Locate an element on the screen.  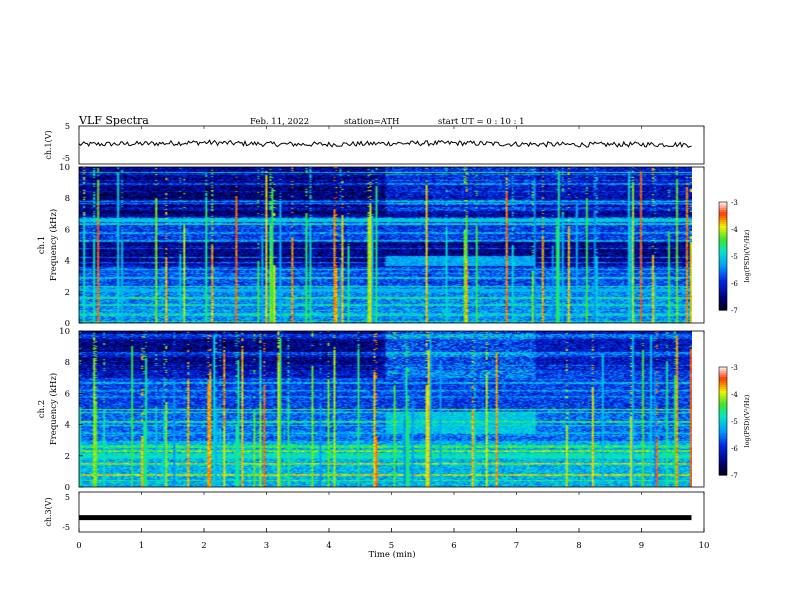
colorbar-tick-label: -3 is located at coordinates (734, 203).